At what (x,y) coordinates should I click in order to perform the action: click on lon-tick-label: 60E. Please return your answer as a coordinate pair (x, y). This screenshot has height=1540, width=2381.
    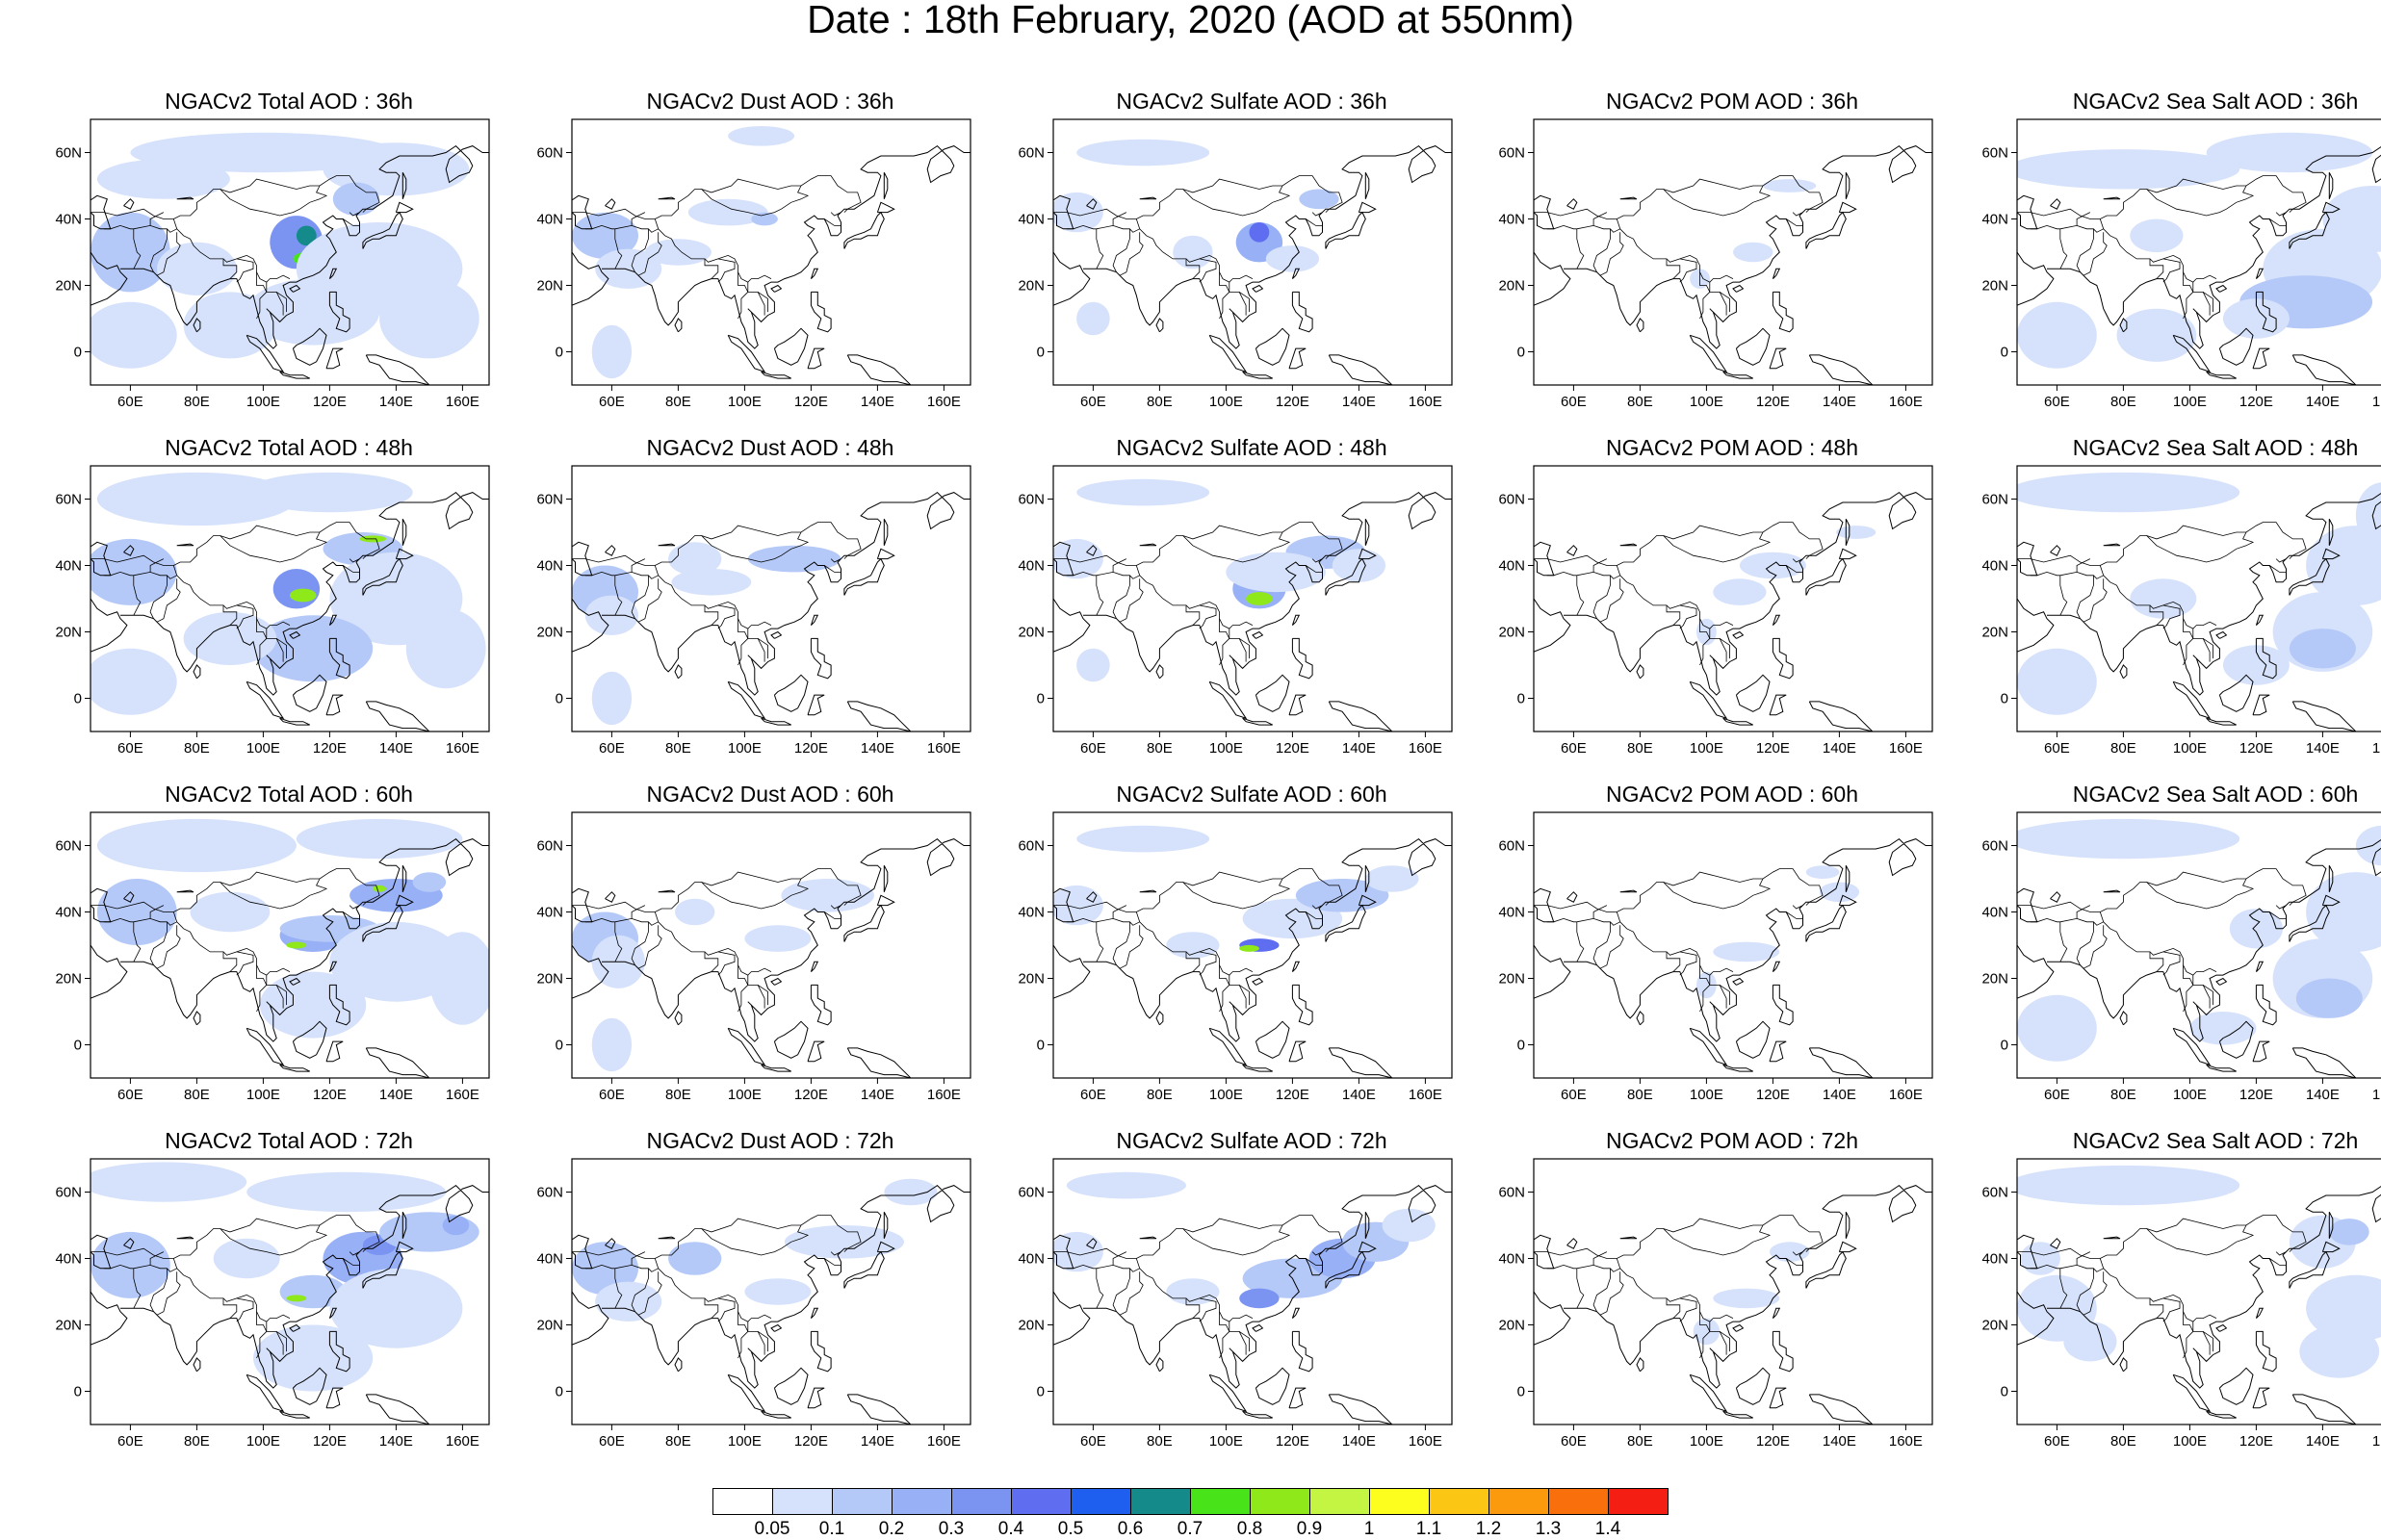
    Looking at the image, I should click on (1574, 748).